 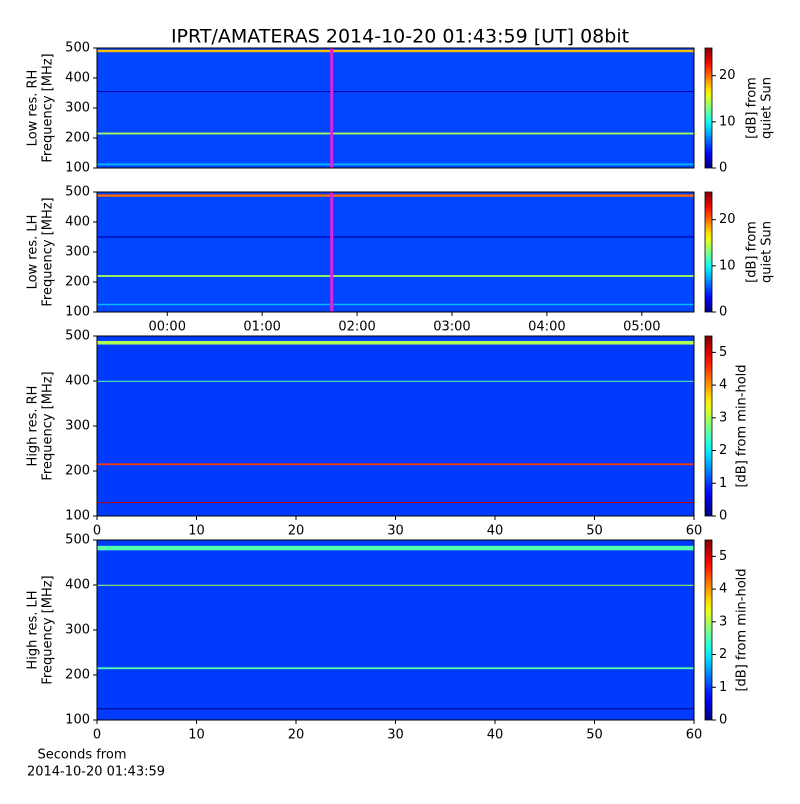 What do you see at coordinates (546, 327) in the screenshot?
I see `x-tick-label: 04:00` at bounding box center [546, 327].